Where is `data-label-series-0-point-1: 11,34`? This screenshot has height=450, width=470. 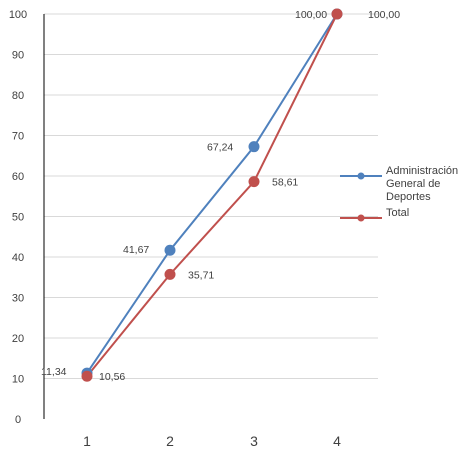 data-label-series-0-point-1: 11,34 is located at coordinates (54, 372).